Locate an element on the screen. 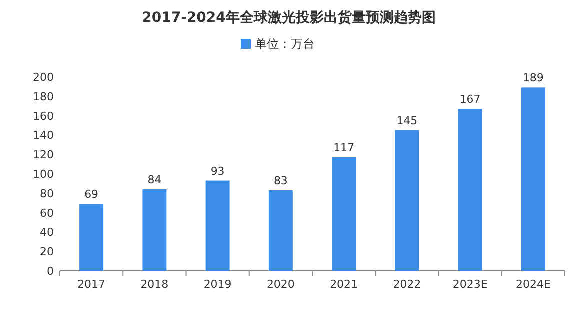 The height and width of the screenshot is (329, 578). x-tick-label: 2021 is located at coordinates (344, 284).